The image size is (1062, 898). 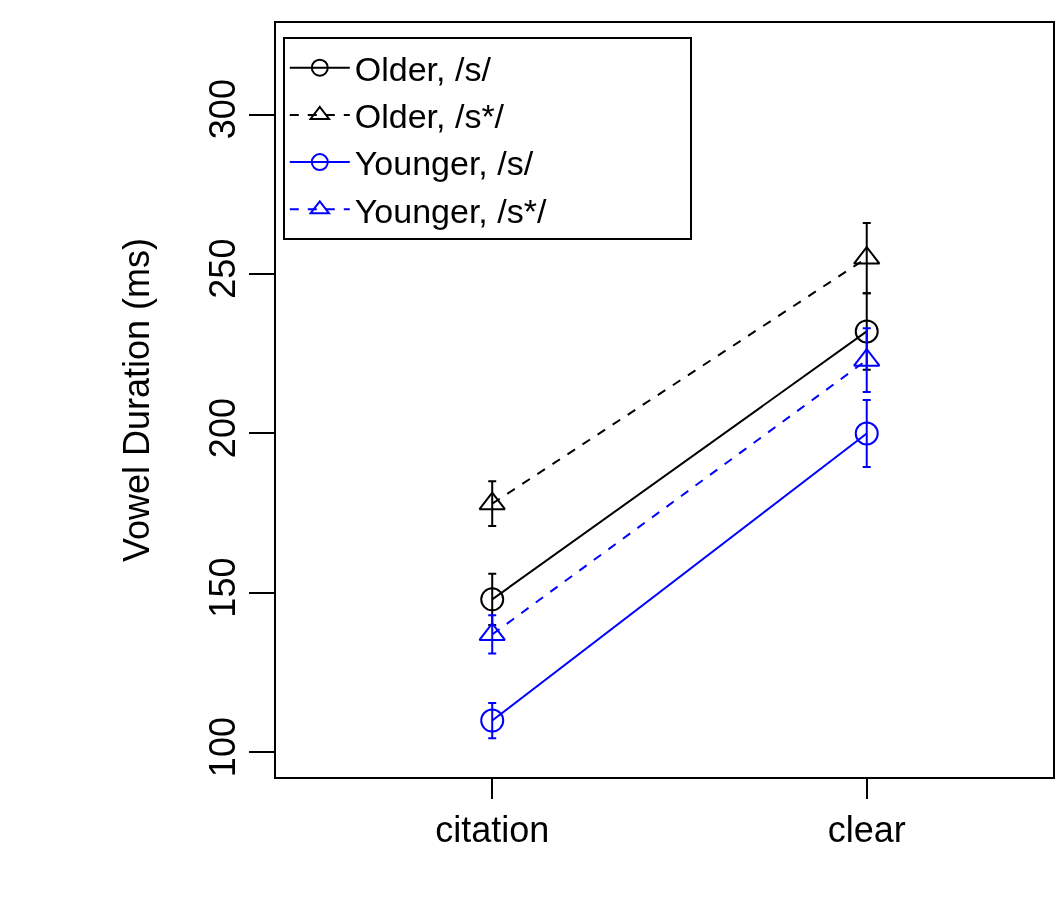 What do you see at coordinates (222, 747) in the screenshot?
I see `y-tick-label: 100` at bounding box center [222, 747].